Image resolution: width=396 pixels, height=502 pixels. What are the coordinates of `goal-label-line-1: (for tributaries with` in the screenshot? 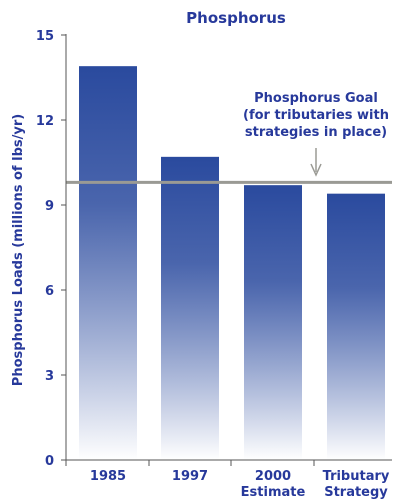 It's located at (316, 115).